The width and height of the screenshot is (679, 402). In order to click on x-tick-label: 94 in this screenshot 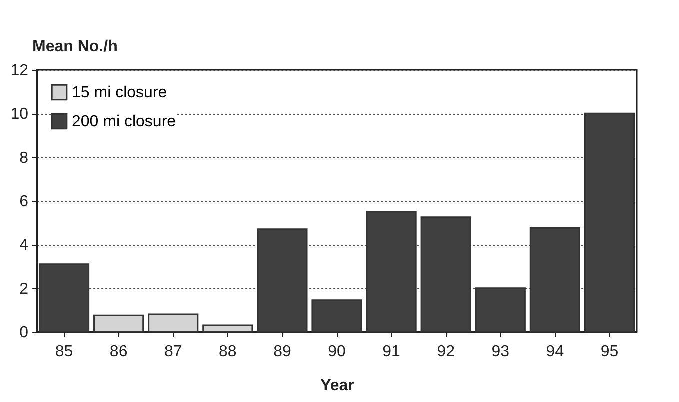, I will do `click(555, 352)`.